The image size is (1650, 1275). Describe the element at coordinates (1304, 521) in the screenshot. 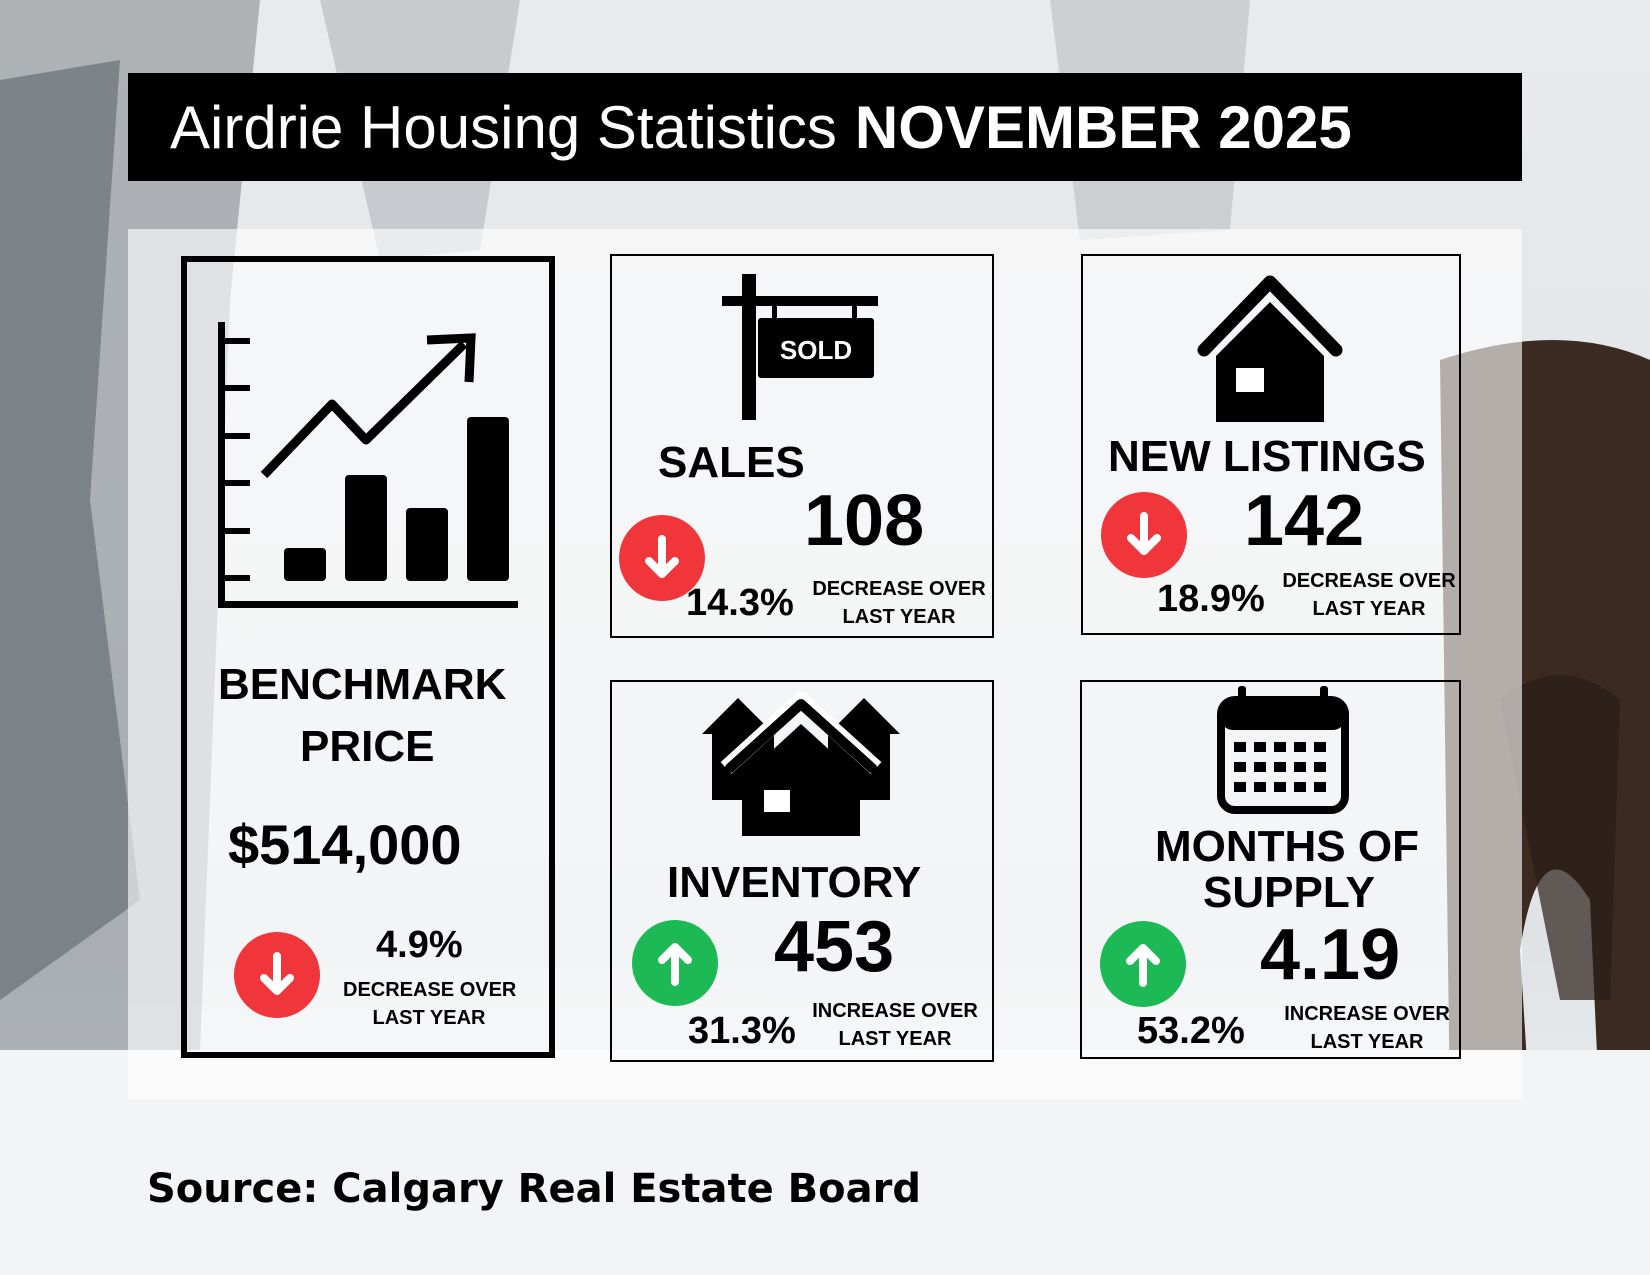

I see `new-listings-value: 142` at that location.